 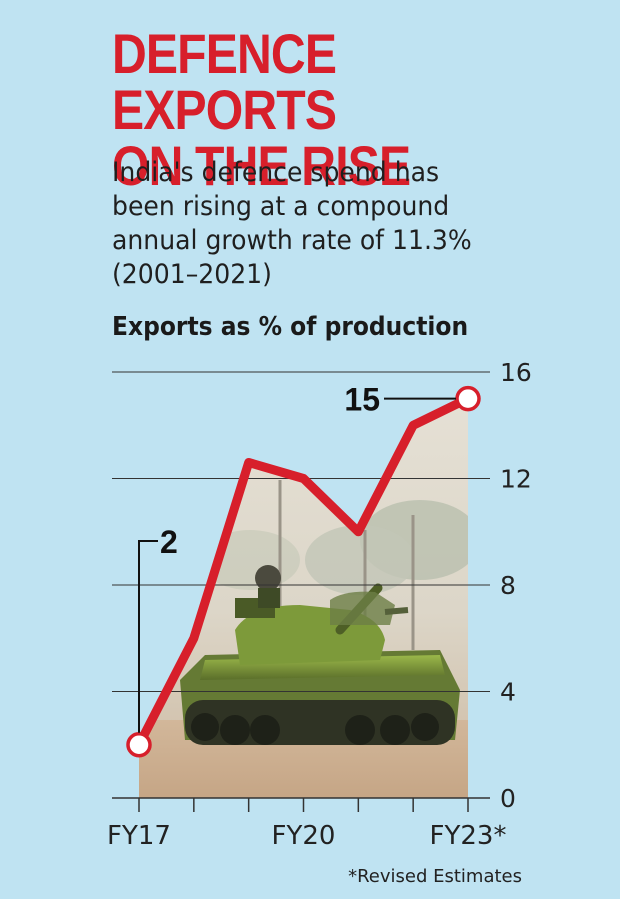 I want to click on headline-line-2: ON THE RISE, so click(x=261, y=165).